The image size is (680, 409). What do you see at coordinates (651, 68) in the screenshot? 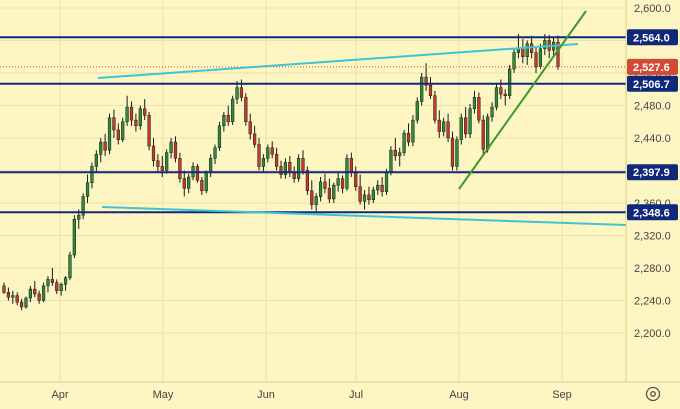
I see `current-price-label: 2,527.6` at bounding box center [651, 68].